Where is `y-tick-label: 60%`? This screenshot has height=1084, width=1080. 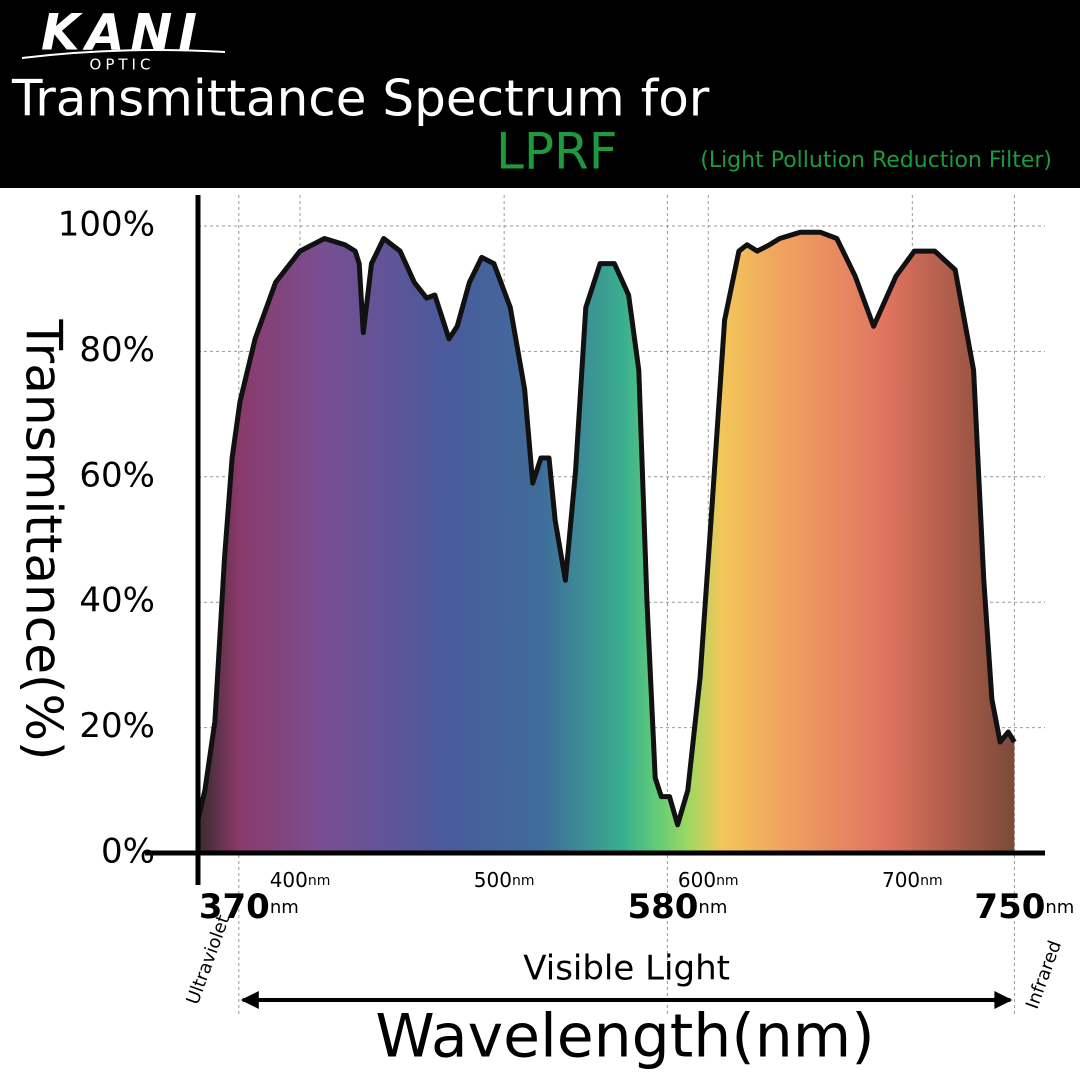
y-tick-label: 60% is located at coordinates (117, 475).